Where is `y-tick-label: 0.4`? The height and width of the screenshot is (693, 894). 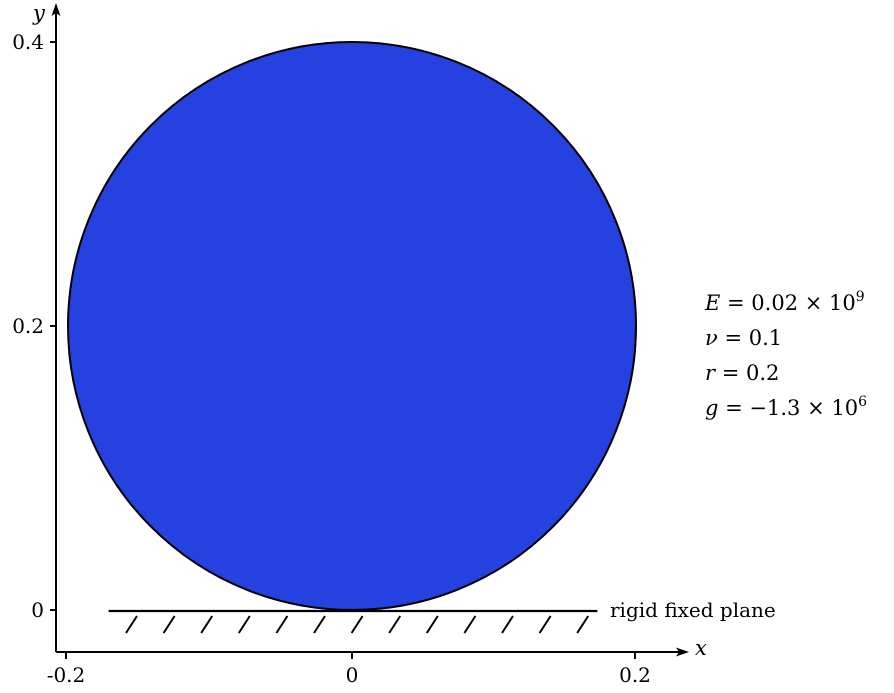 y-tick-label: 0.4 is located at coordinates (28, 42).